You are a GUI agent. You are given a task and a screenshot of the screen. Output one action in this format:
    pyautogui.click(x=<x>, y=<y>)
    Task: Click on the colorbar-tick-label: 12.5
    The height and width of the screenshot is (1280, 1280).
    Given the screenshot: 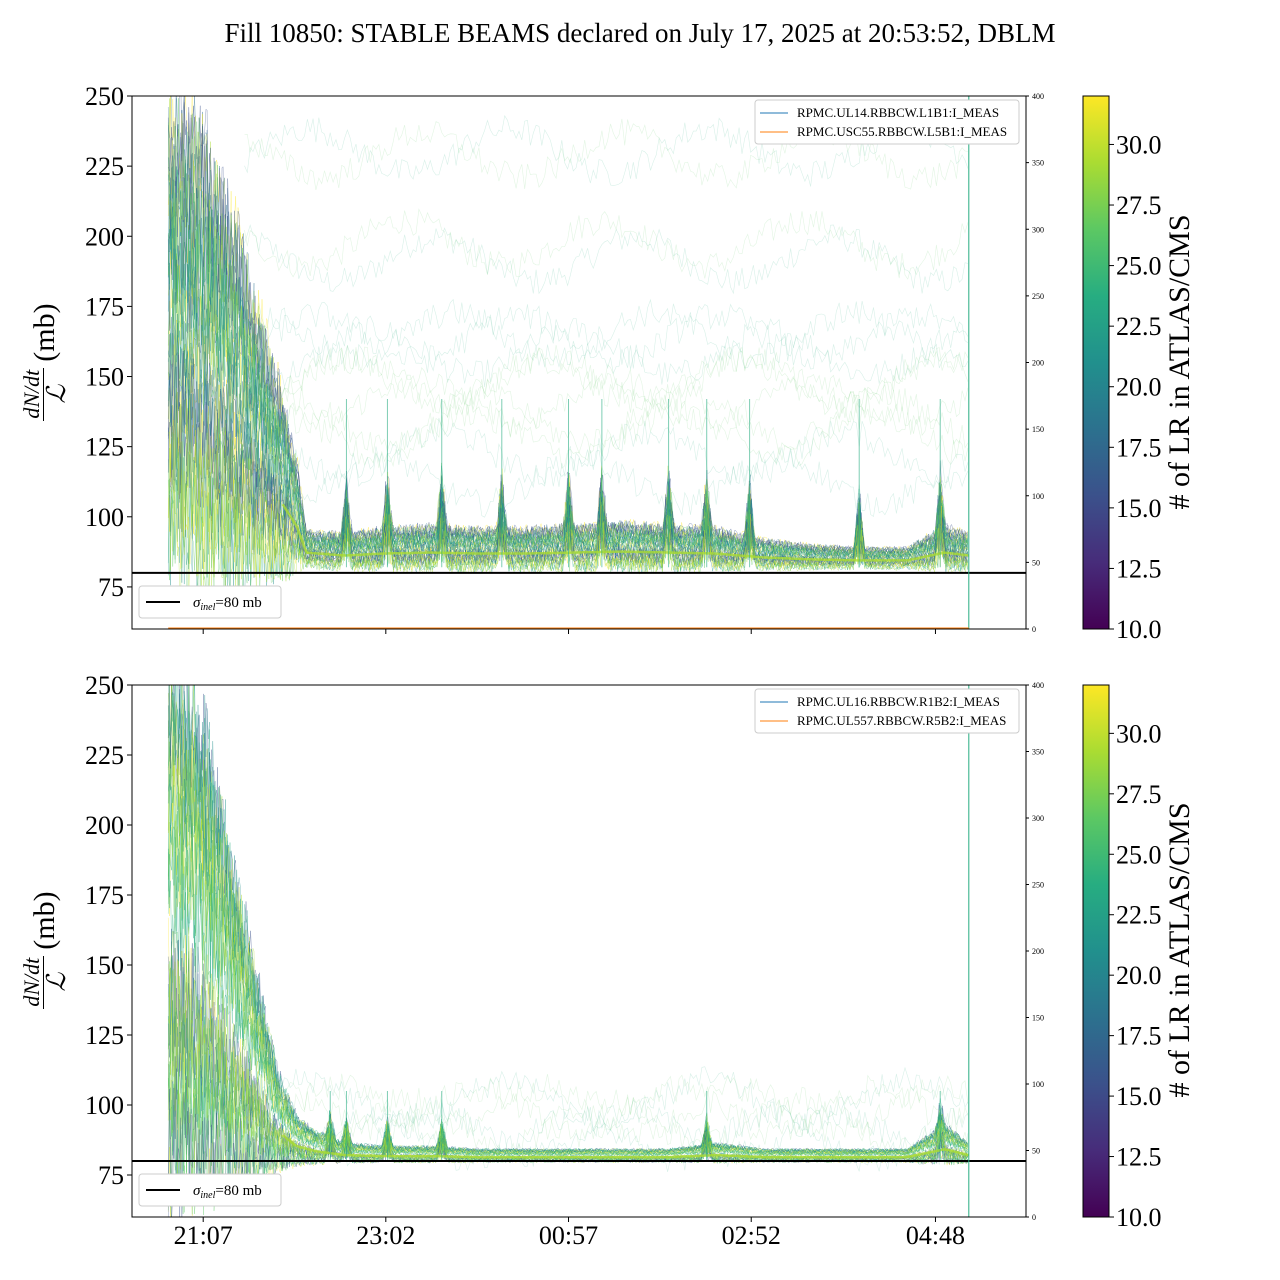 What is the action you would take?
    pyautogui.click(x=1139, y=1157)
    